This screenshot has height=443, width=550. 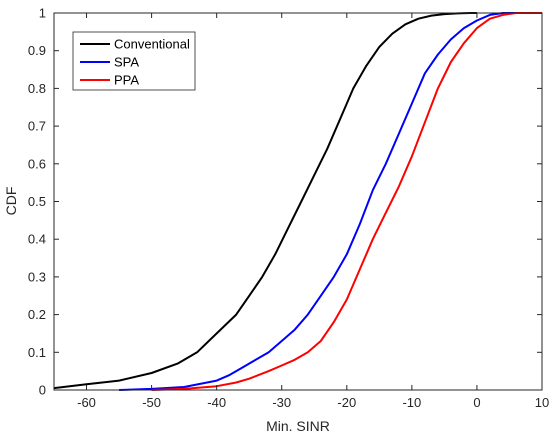 What do you see at coordinates (216, 402) in the screenshot?
I see `x-tick-label: -40` at bounding box center [216, 402].